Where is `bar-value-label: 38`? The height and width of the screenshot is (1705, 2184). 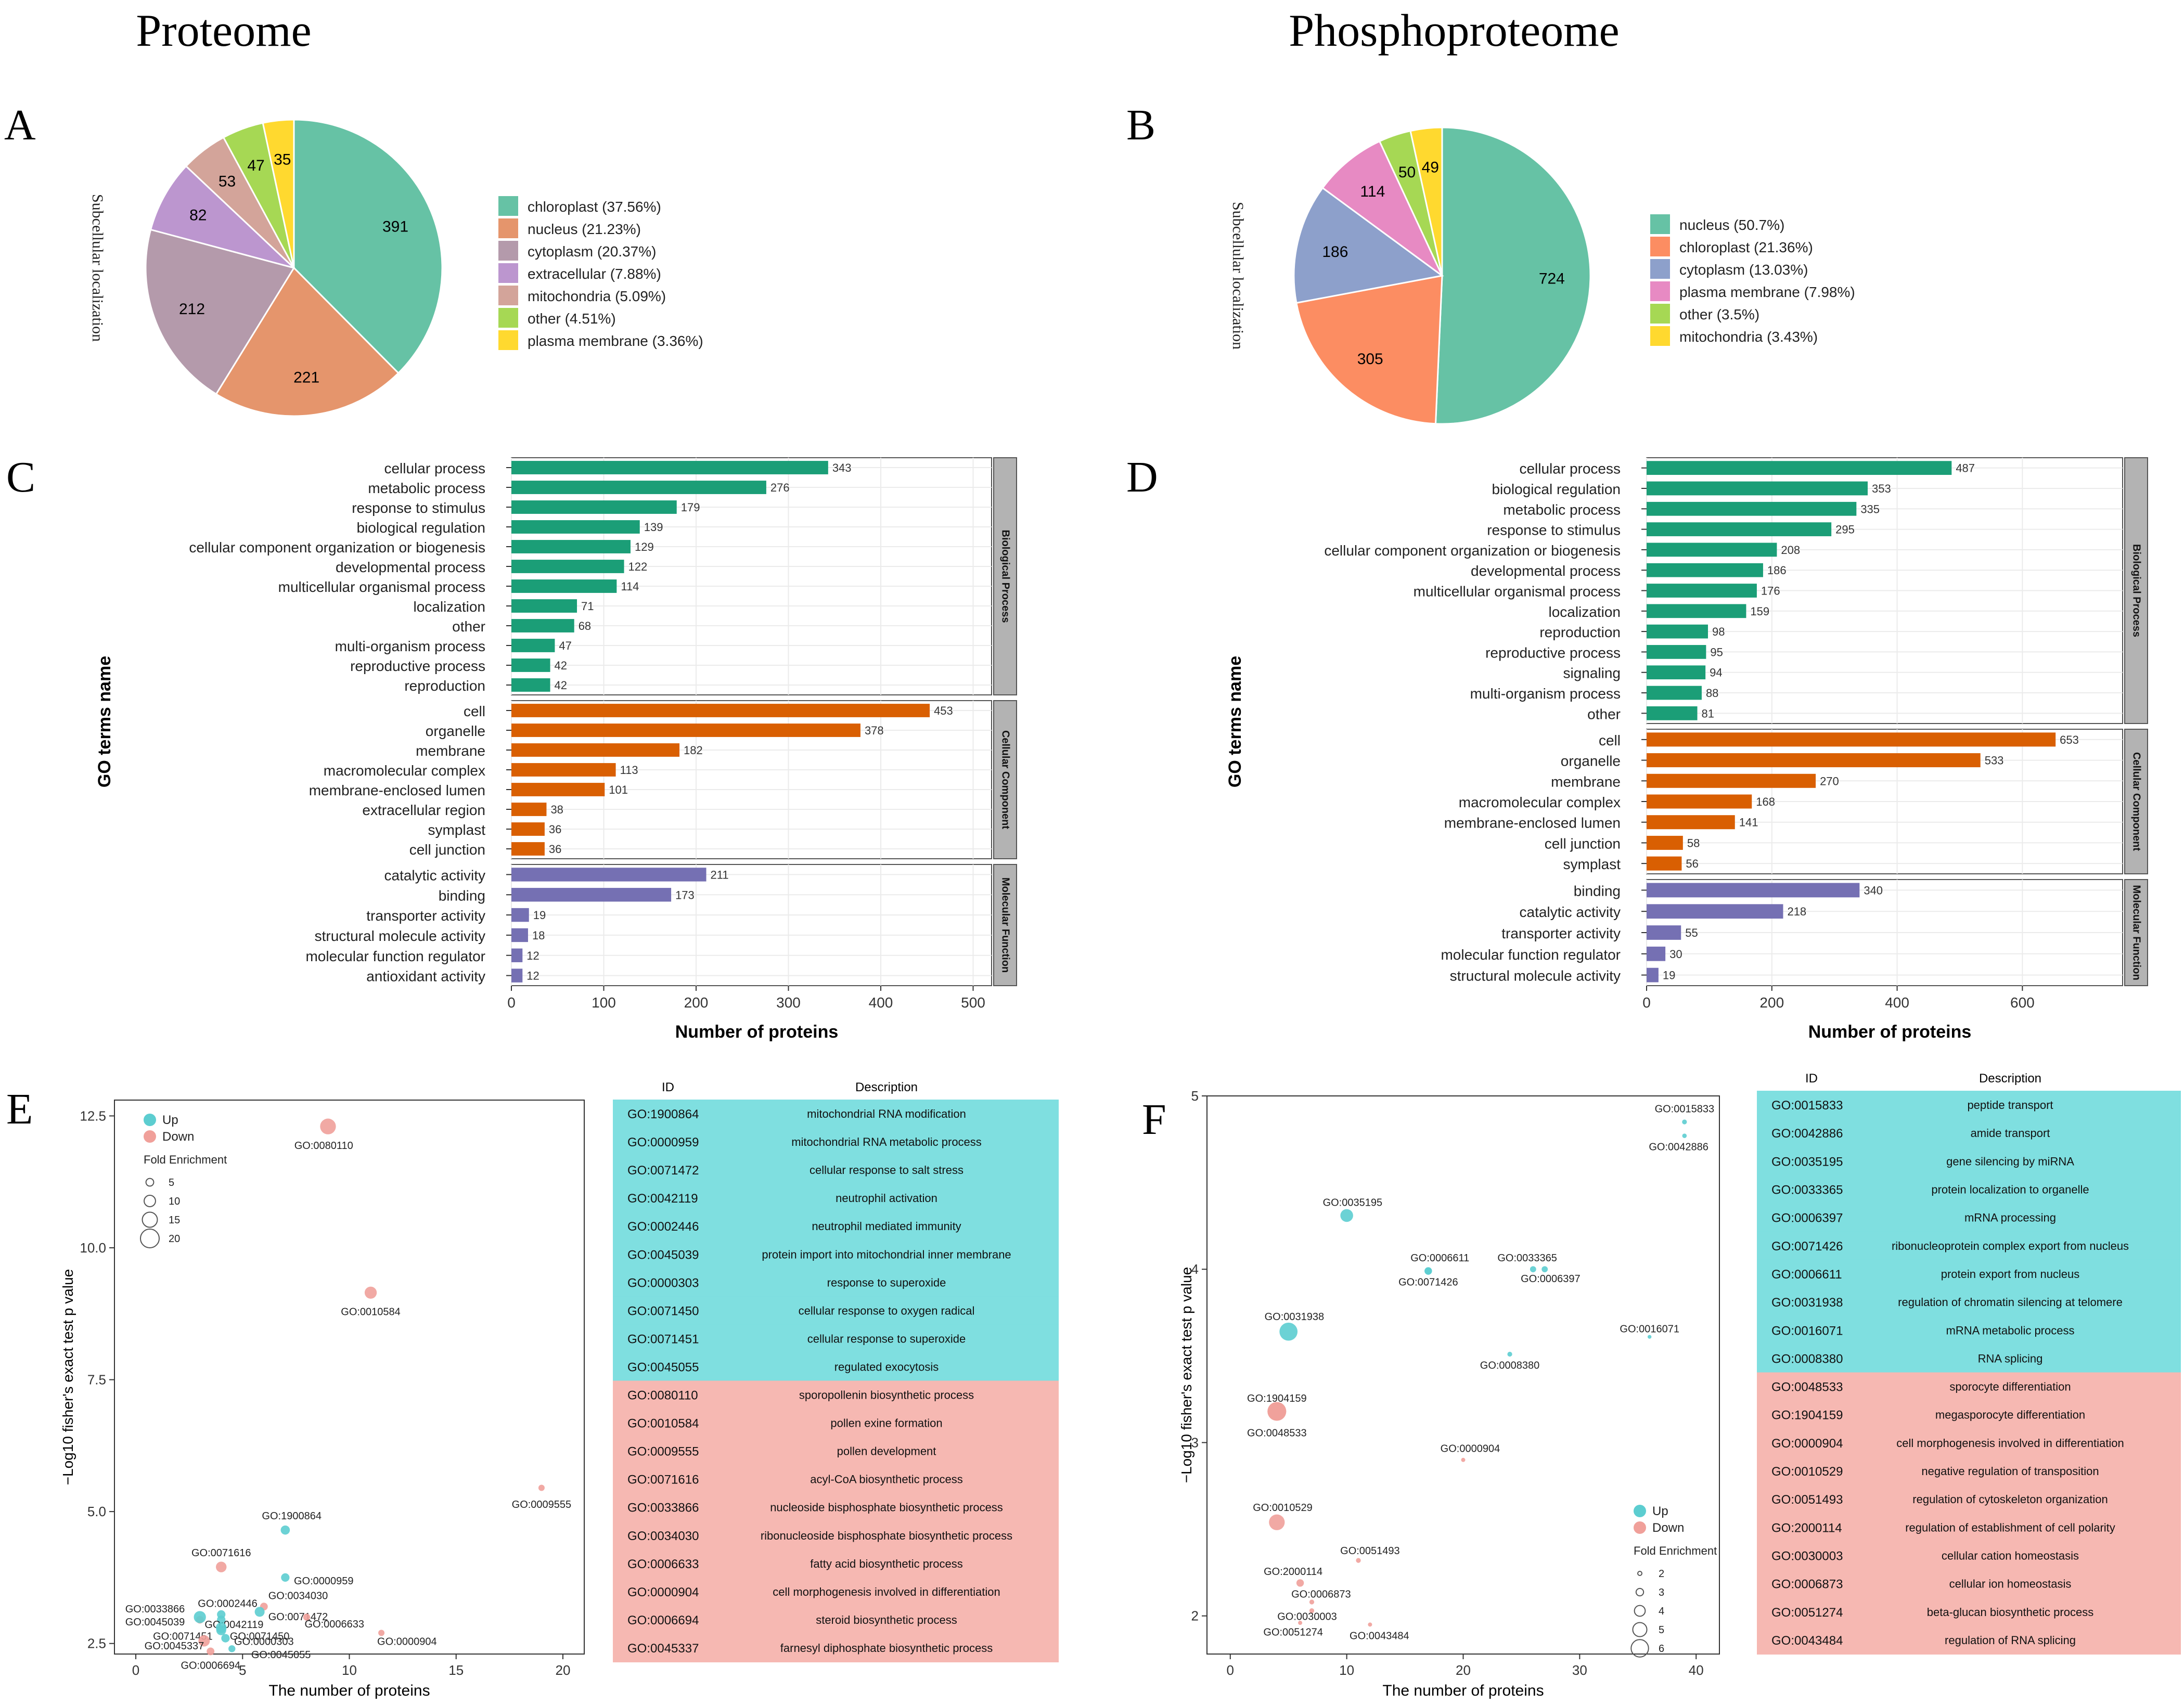
bar-value-label: 38 is located at coordinates (556, 809).